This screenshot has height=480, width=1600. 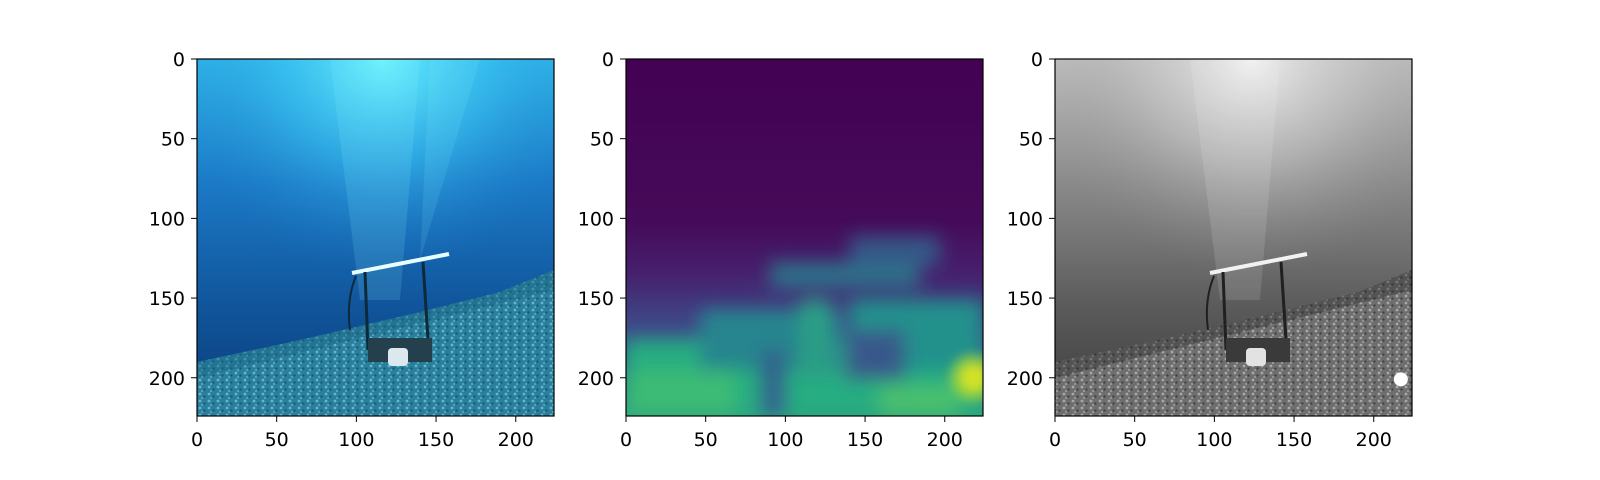 What do you see at coordinates (398, 309) in the screenshot?
I see `rig-rgb` at bounding box center [398, 309].